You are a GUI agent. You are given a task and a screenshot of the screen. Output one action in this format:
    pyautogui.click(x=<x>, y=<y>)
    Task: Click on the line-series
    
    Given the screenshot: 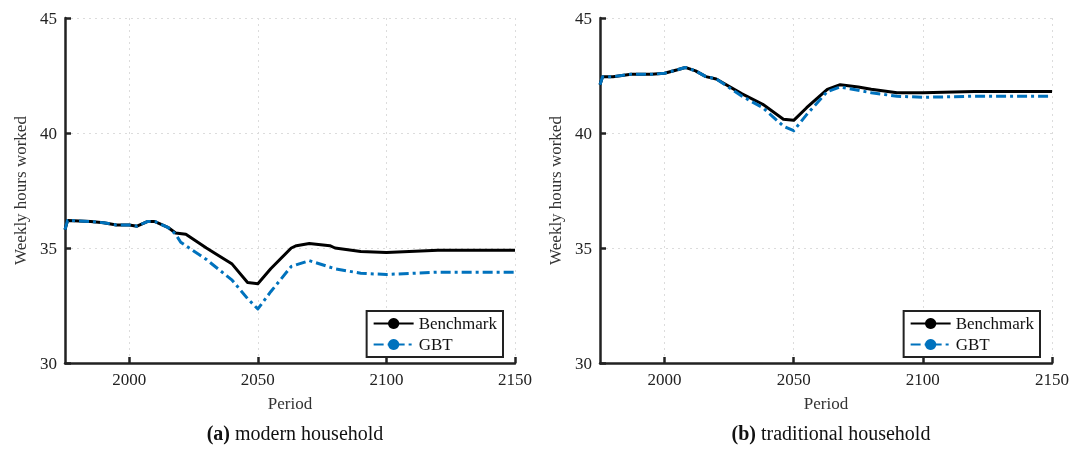 What is the action you would take?
    pyautogui.click(x=290, y=264)
    